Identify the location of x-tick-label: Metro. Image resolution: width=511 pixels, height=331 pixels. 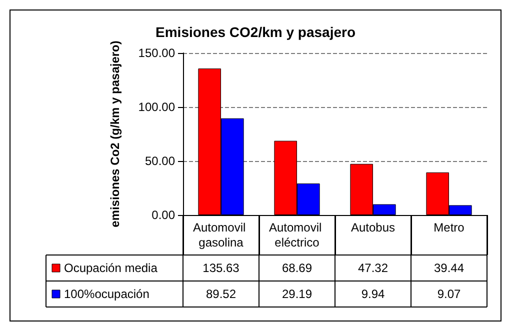
(449, 227).